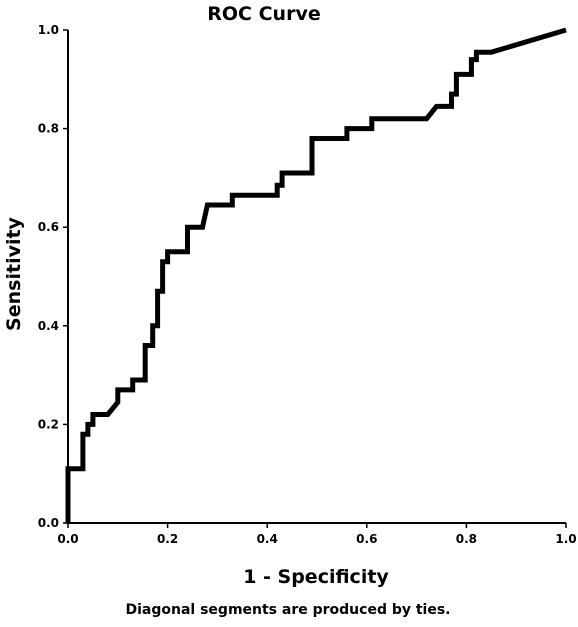  Describe the element at coordinates (48, 129) in the screenshot. I see `y-tick-label: 0.8` at that location.